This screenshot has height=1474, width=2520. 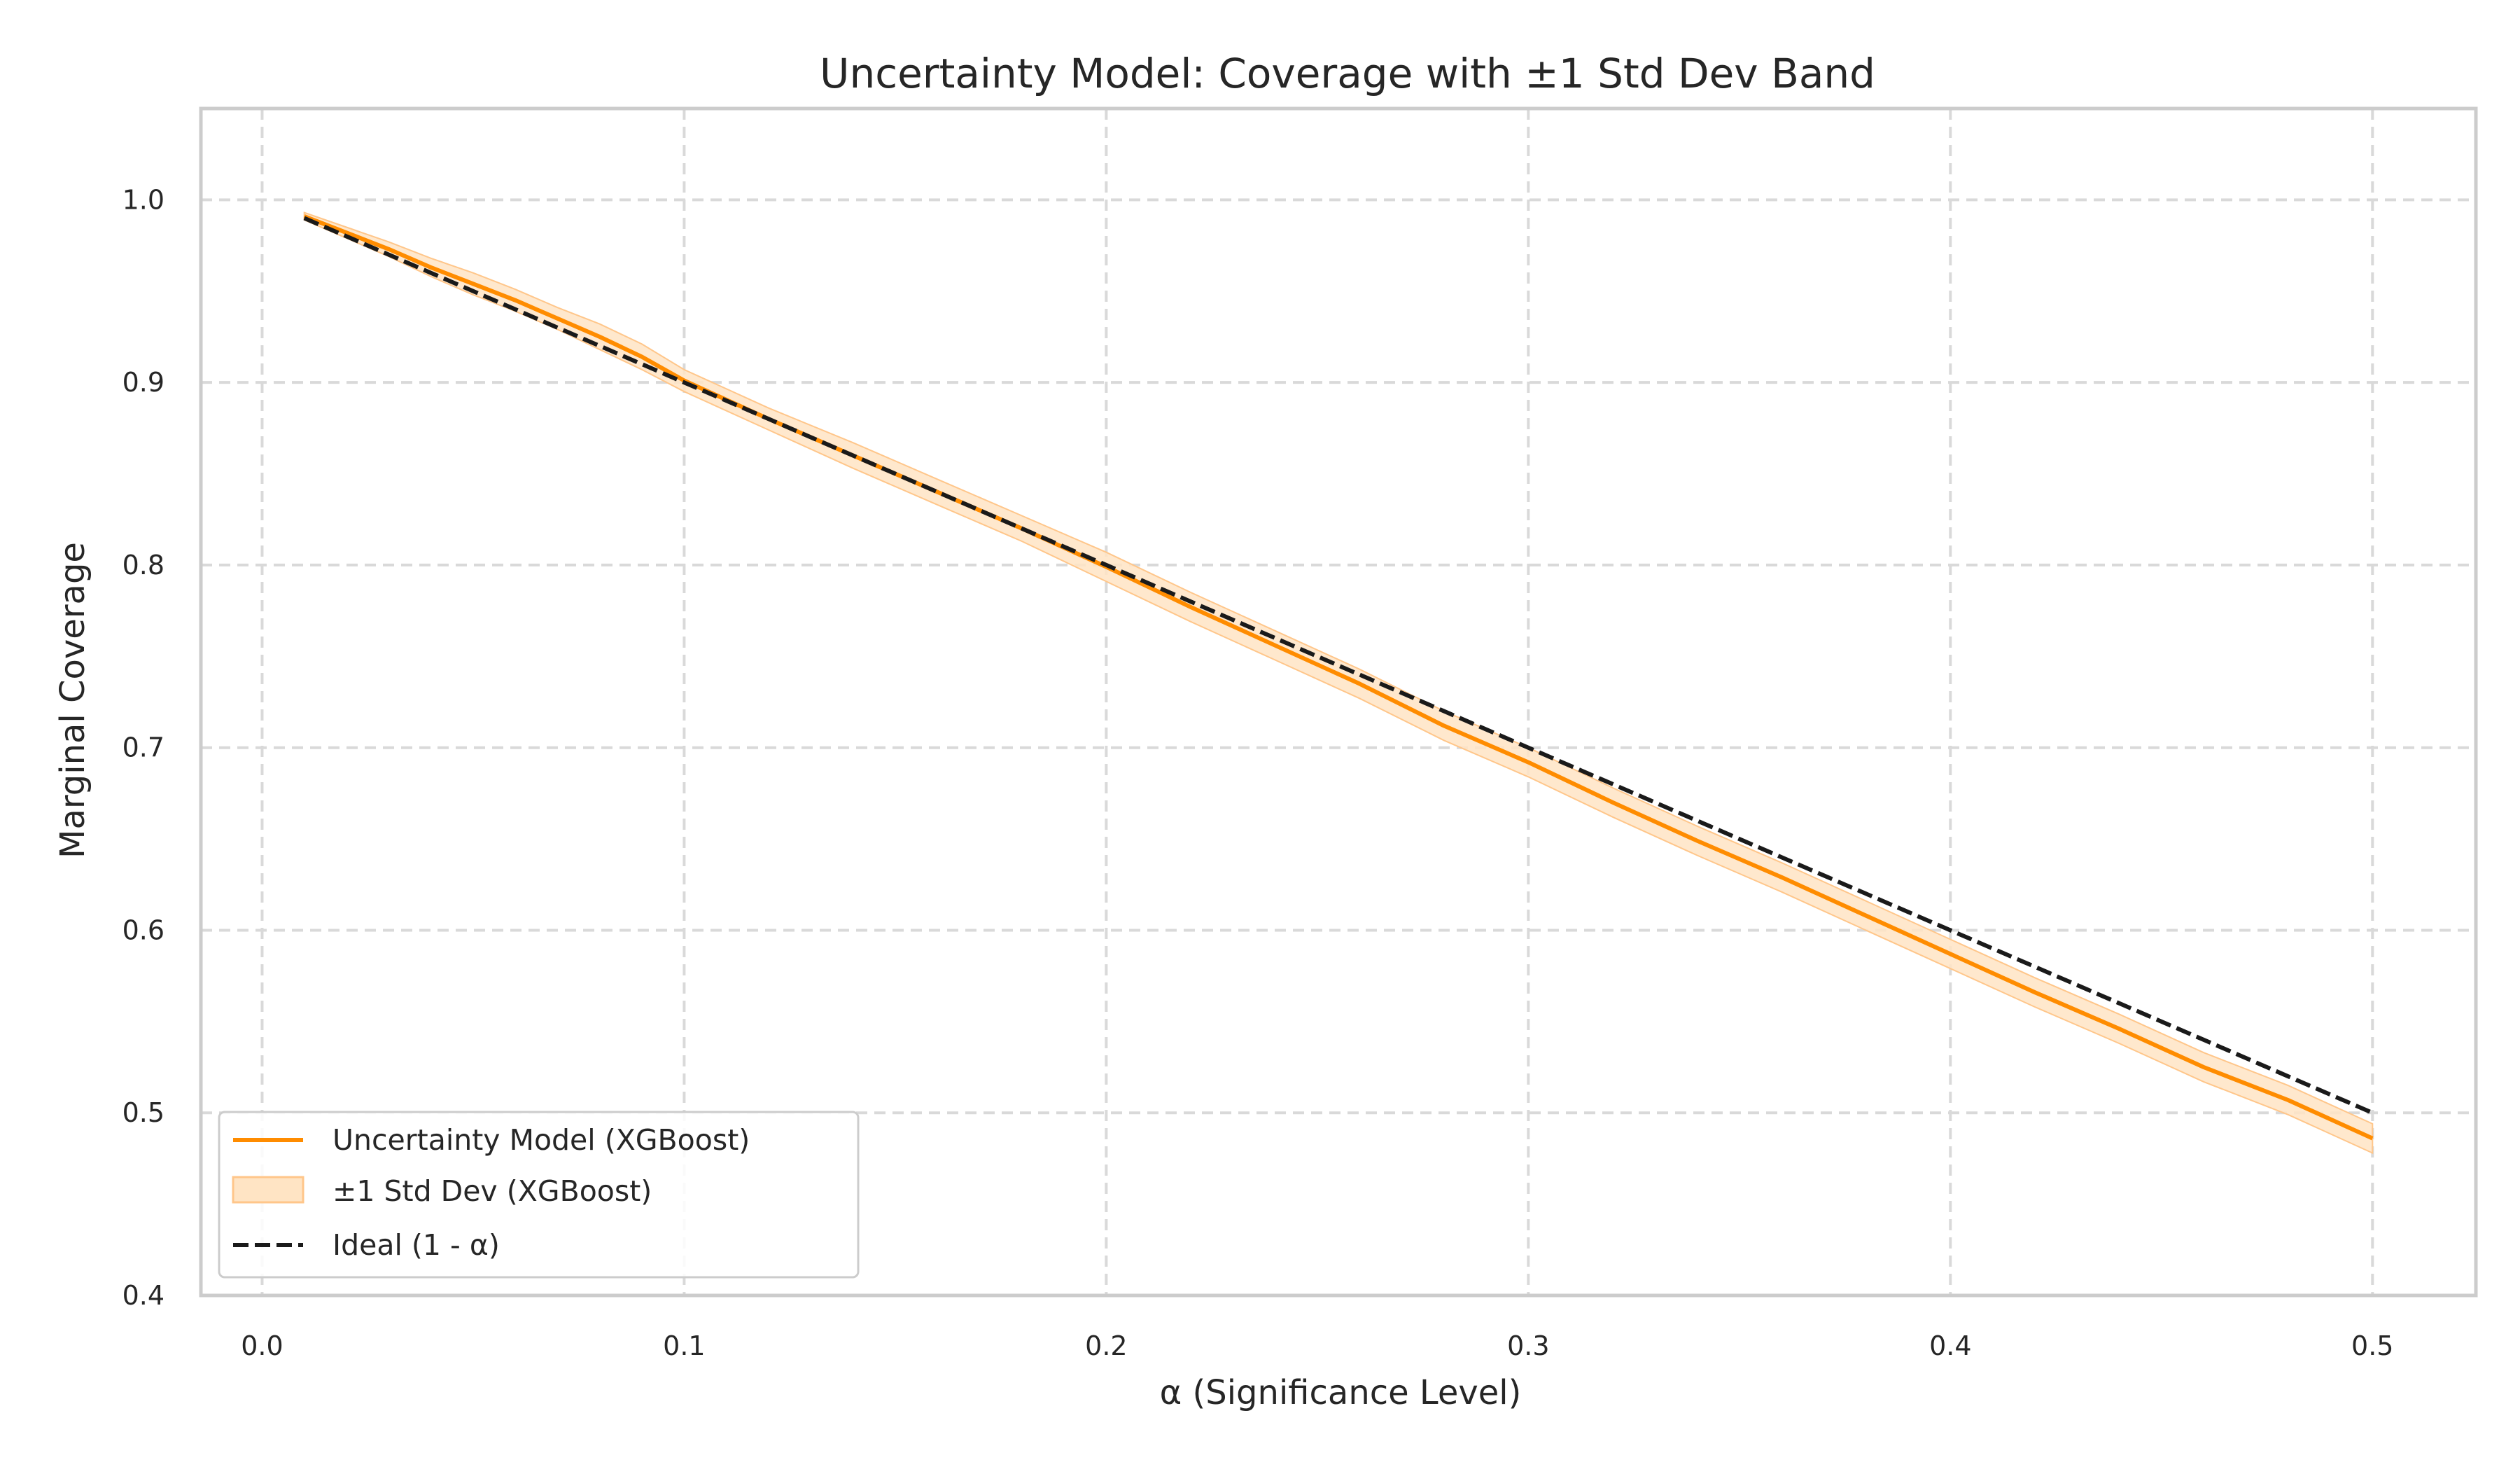 What do you see at coordinates (1950, 1345) in the screenshot?
I see `x-tick-label: 0.4` at bounding box center [1950, 1345].